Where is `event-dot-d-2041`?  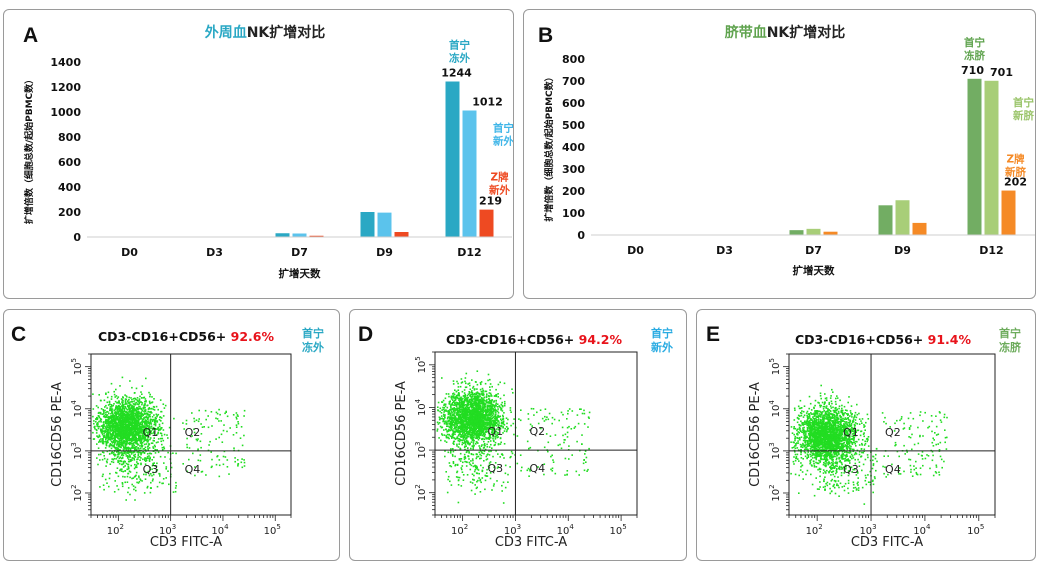
event-dot-d-2041 is located at coordinates (444, 435).